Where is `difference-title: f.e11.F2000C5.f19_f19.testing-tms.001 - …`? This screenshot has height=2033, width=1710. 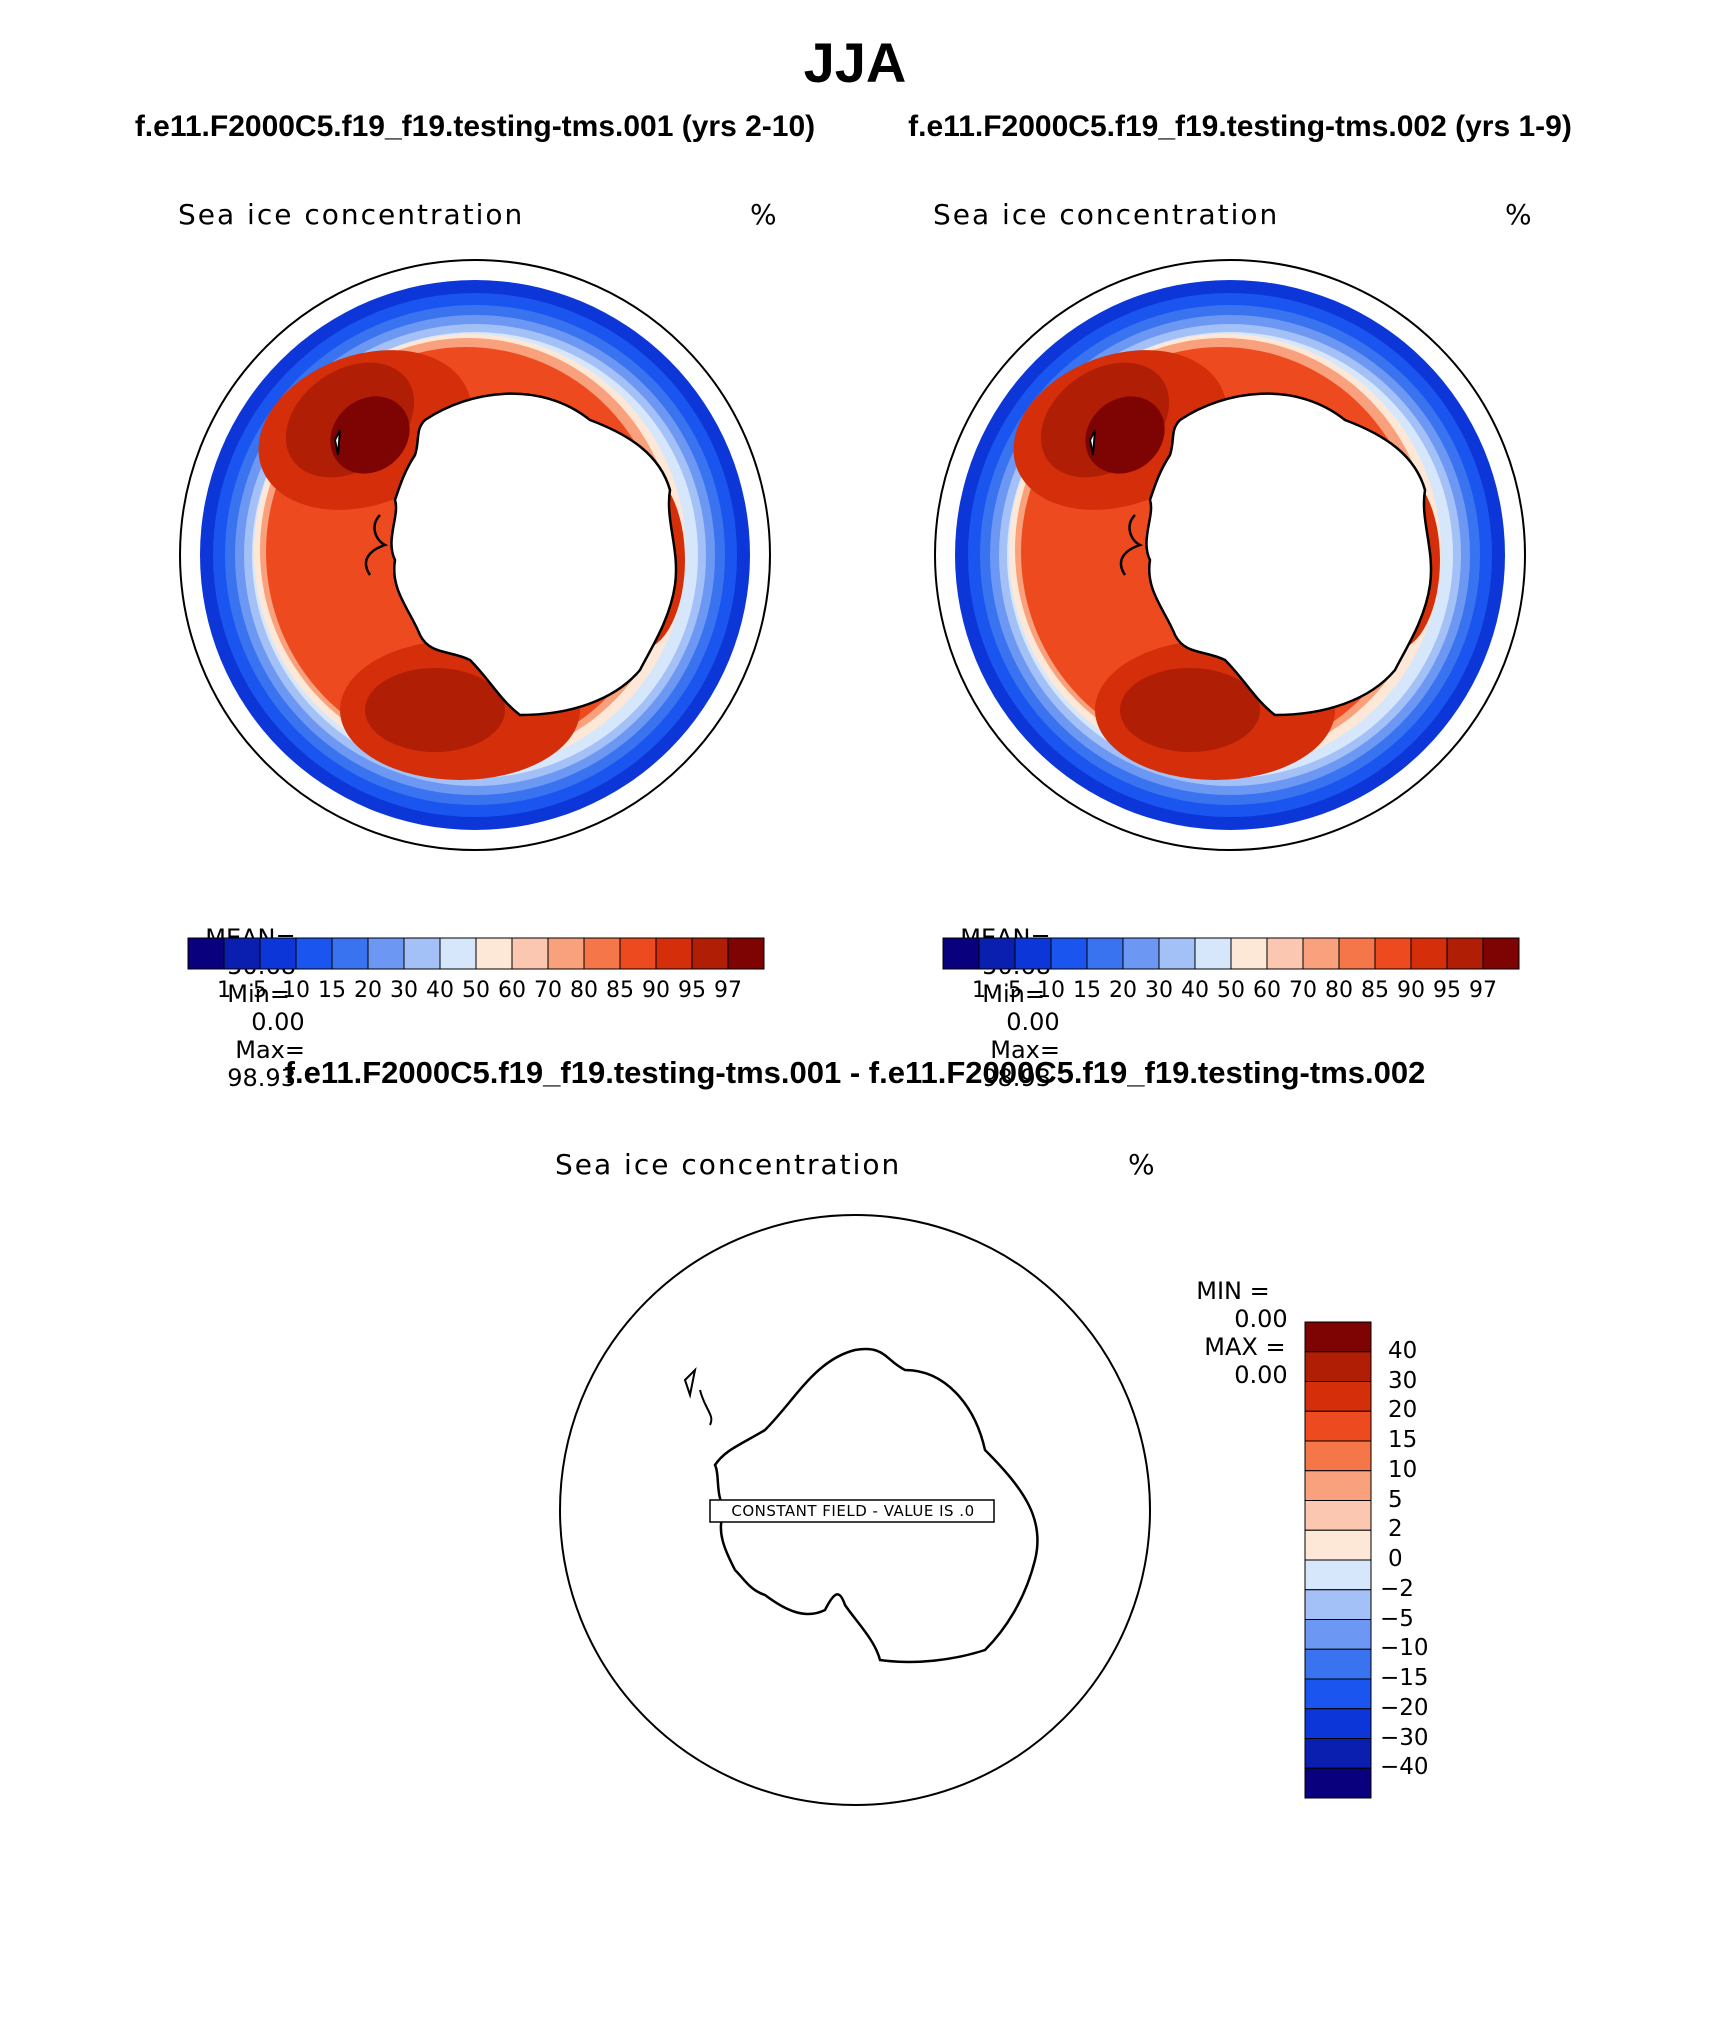
difference-title: f.e11.F2000C5.f19_f19.testing-tms.001 - … is located at coordinates (855, 1072).